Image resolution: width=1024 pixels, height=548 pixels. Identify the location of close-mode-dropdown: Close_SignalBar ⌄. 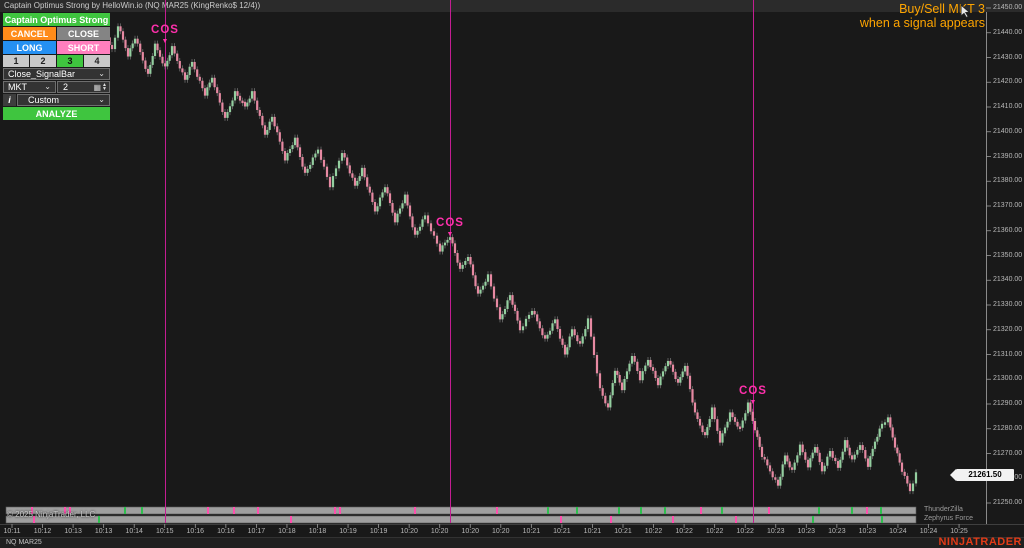
(56, 74).